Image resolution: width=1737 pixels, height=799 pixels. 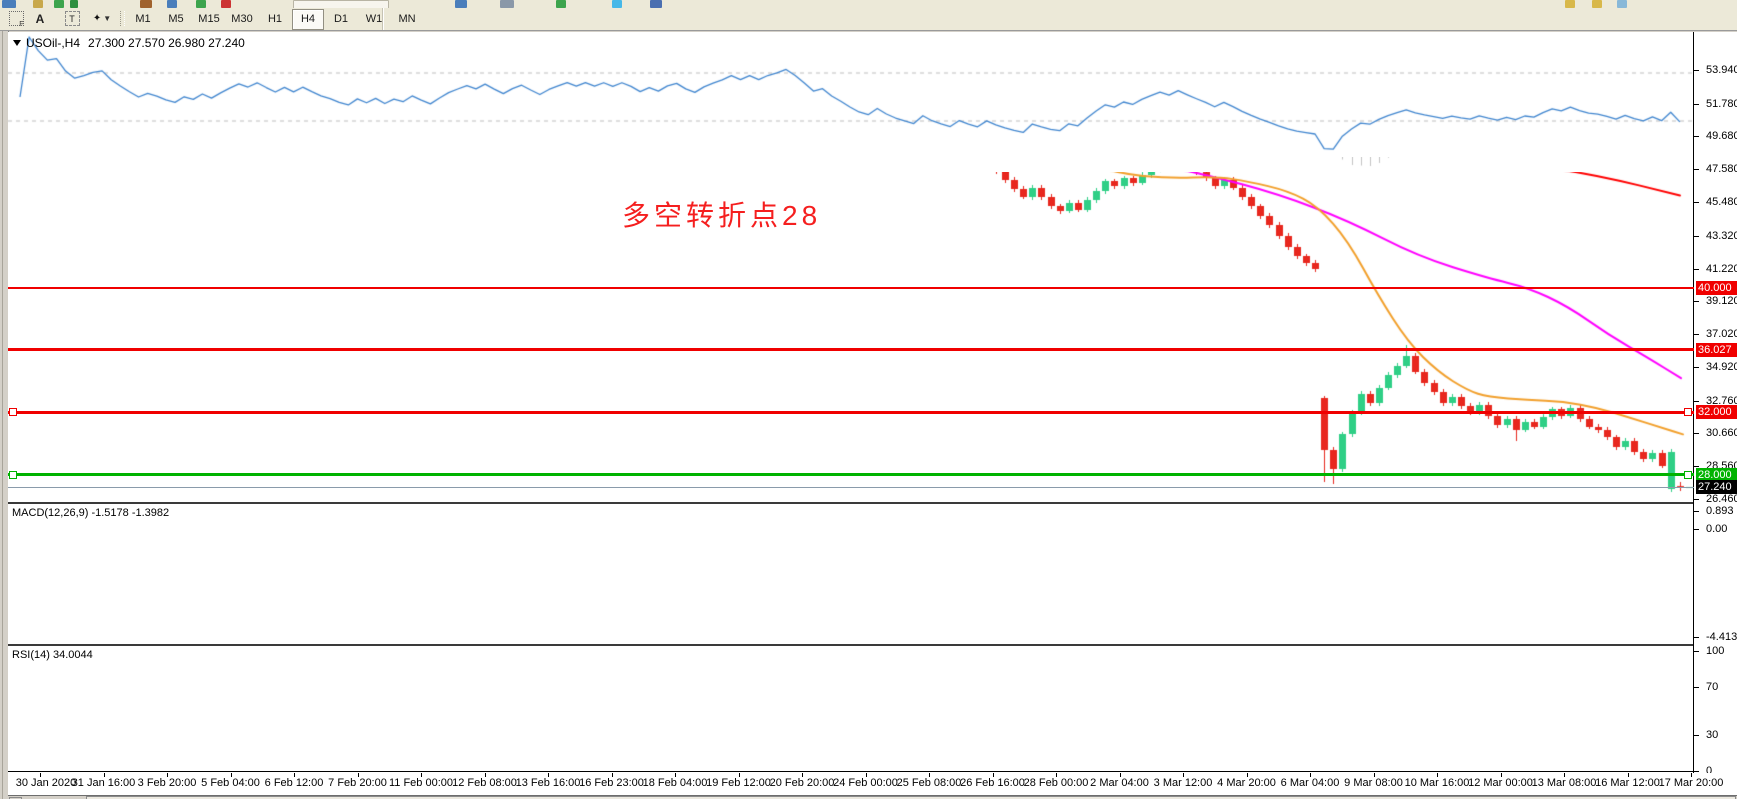 I want to click on price-axis-label: 49.680, so click(x=1721, y=136).